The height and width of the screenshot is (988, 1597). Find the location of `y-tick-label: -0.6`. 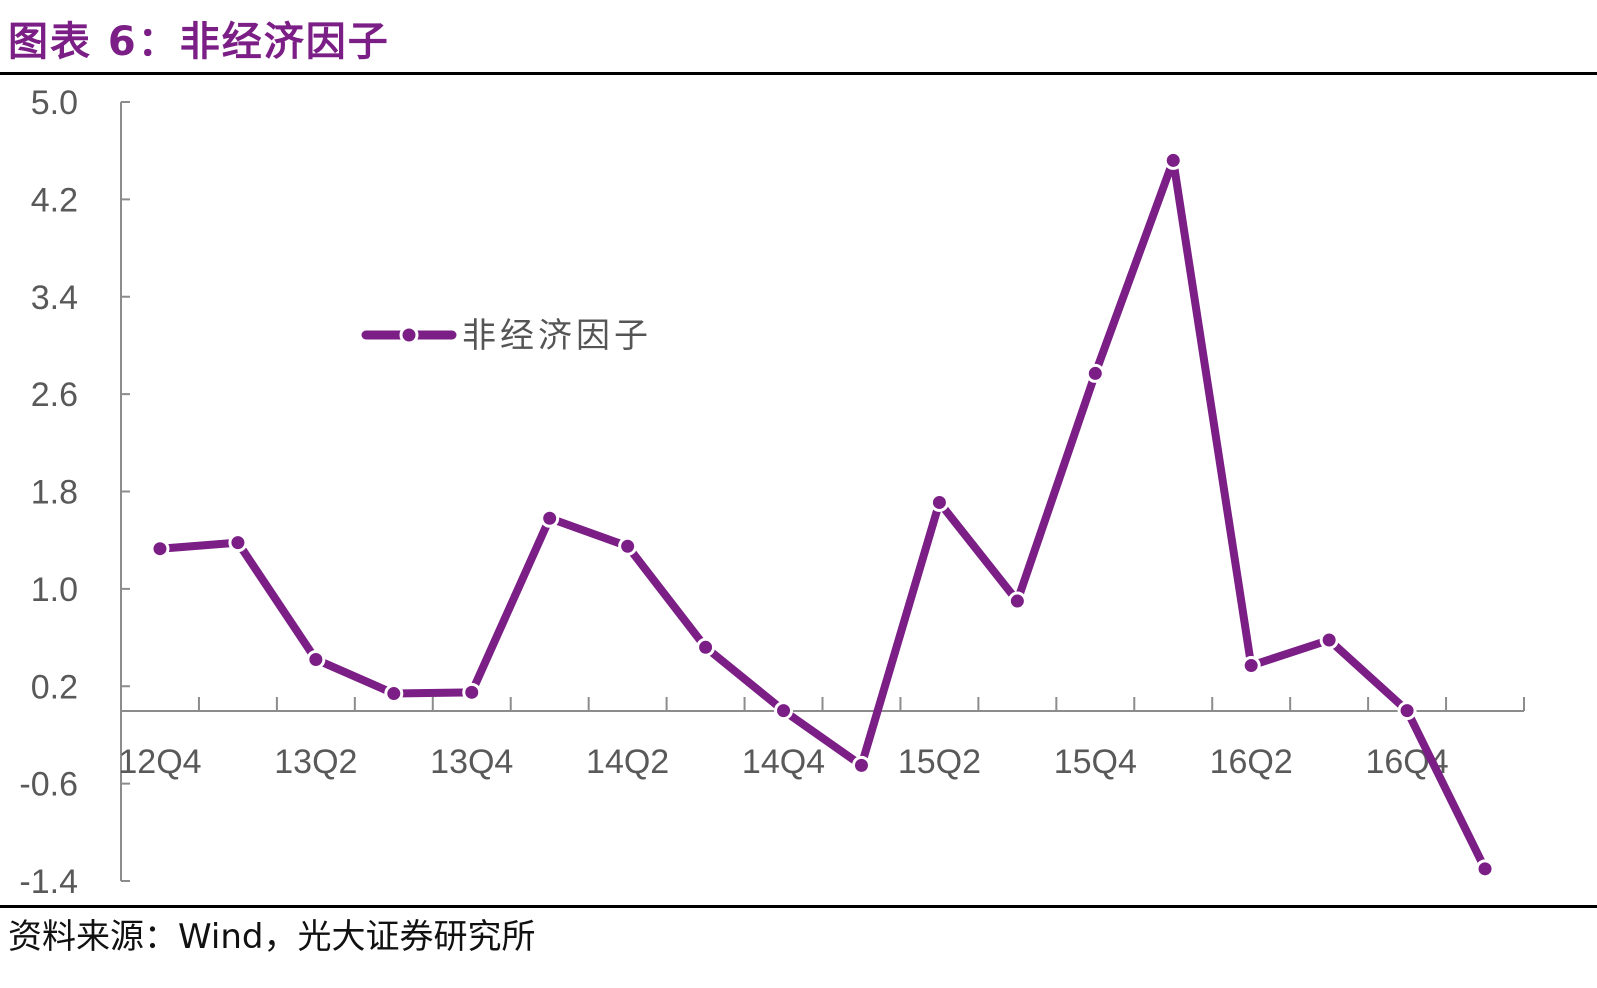

y-tick-label: -0.6 is located at coordinates (48, 785).